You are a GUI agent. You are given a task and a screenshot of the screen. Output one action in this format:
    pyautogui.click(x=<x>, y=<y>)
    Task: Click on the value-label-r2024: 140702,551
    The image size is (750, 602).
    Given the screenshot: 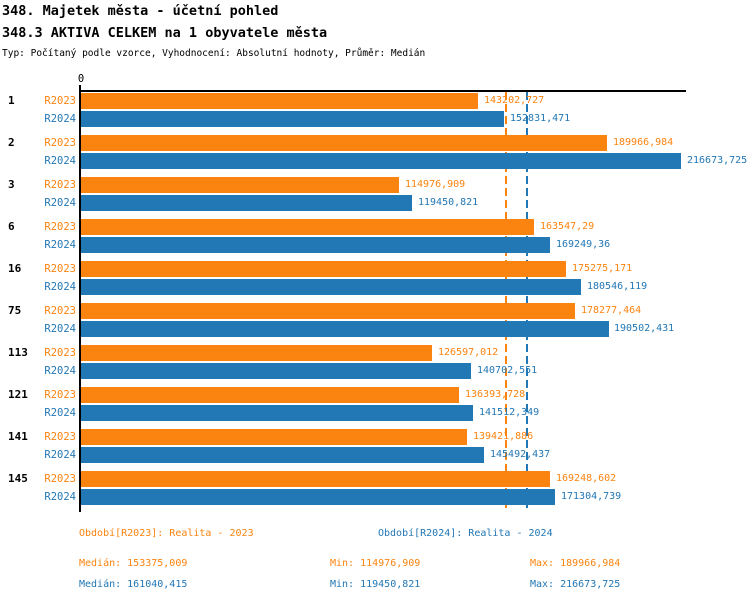 What is the action you would take?
    pyautogui.click(x=507, y=370)
    